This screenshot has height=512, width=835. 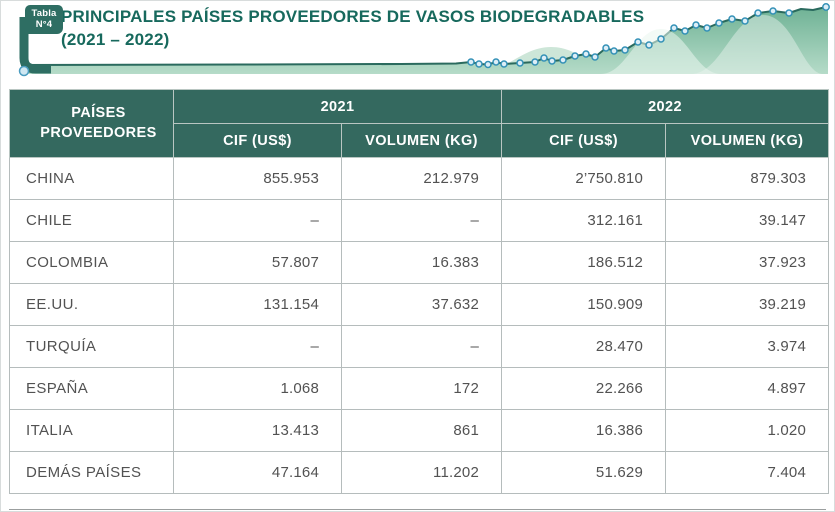 I want to click on volumen-2022-cell: 1.020, so click(x=747, y=430).